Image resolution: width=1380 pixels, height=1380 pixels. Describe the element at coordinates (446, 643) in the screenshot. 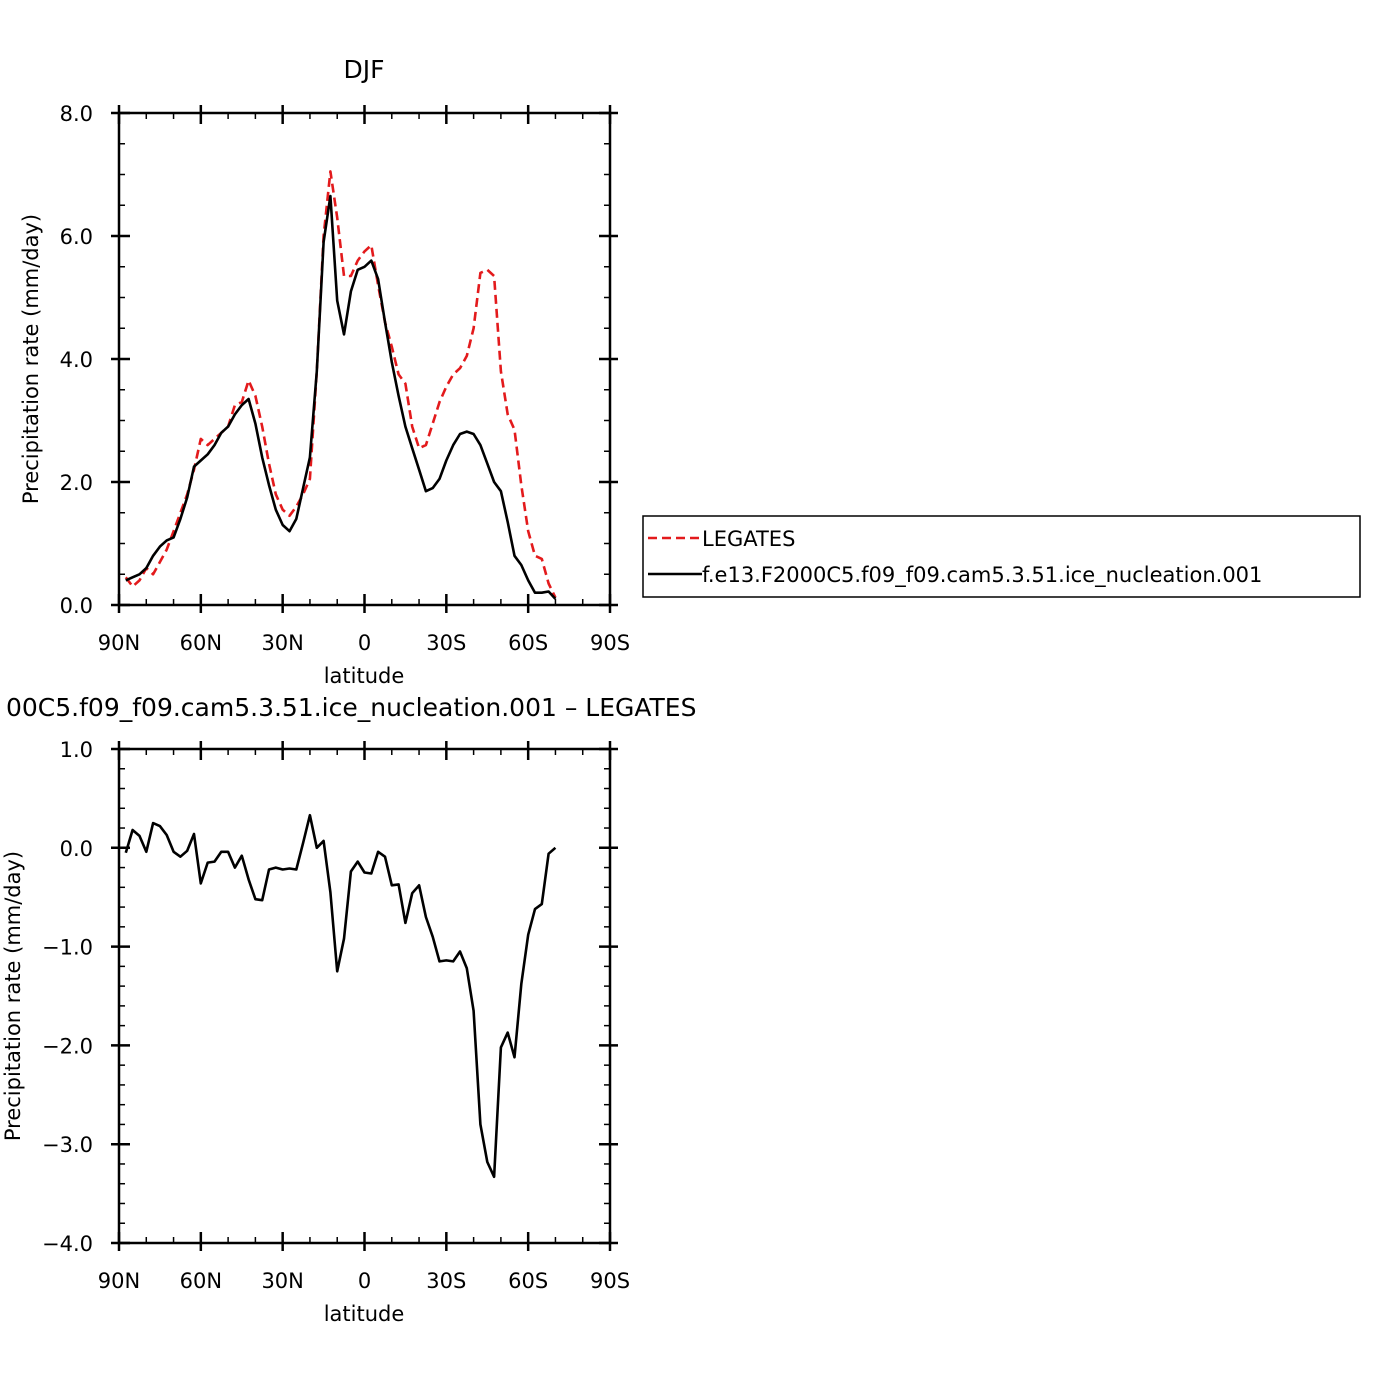

I see `top-x-tick-label: 30S` at that location.